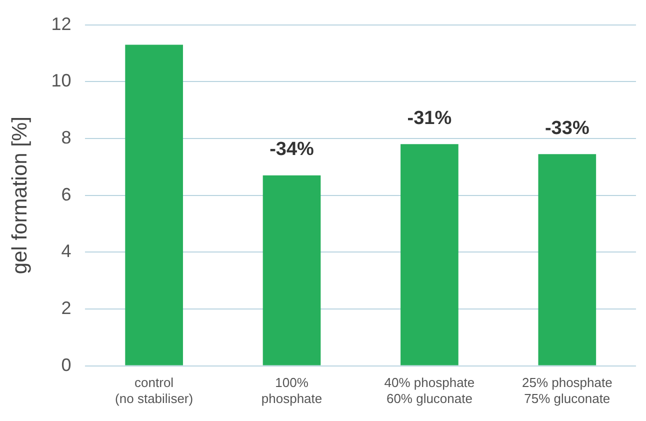 The height and width of the screenshot is (421, 646). Describe the element at coordinates (66, 194) in the screenshot. I see `y-tick-label: 6` at that location.